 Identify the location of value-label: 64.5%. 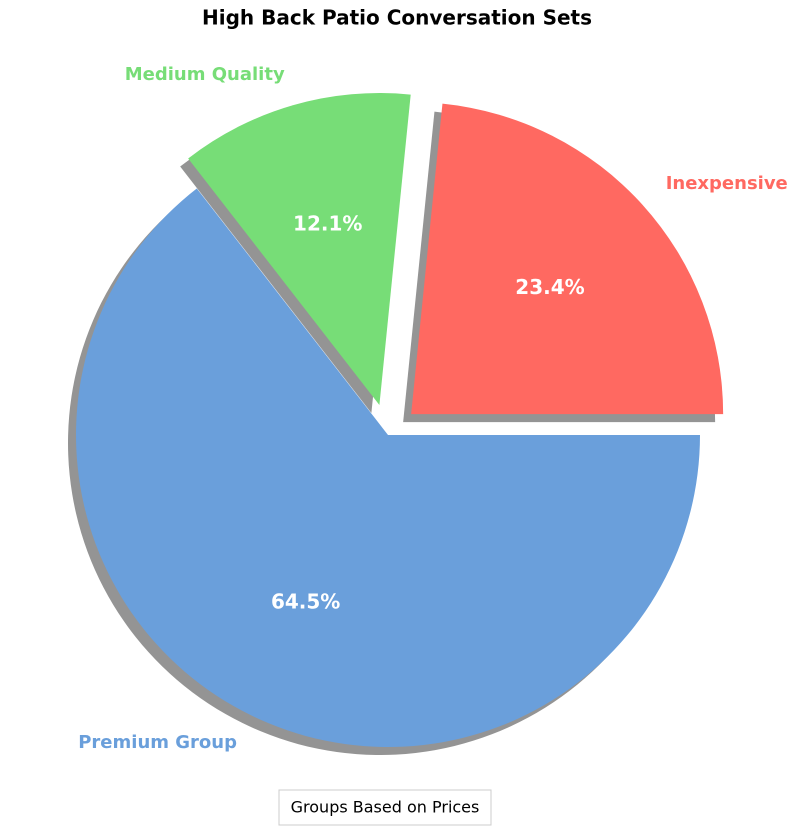
(305, 602).